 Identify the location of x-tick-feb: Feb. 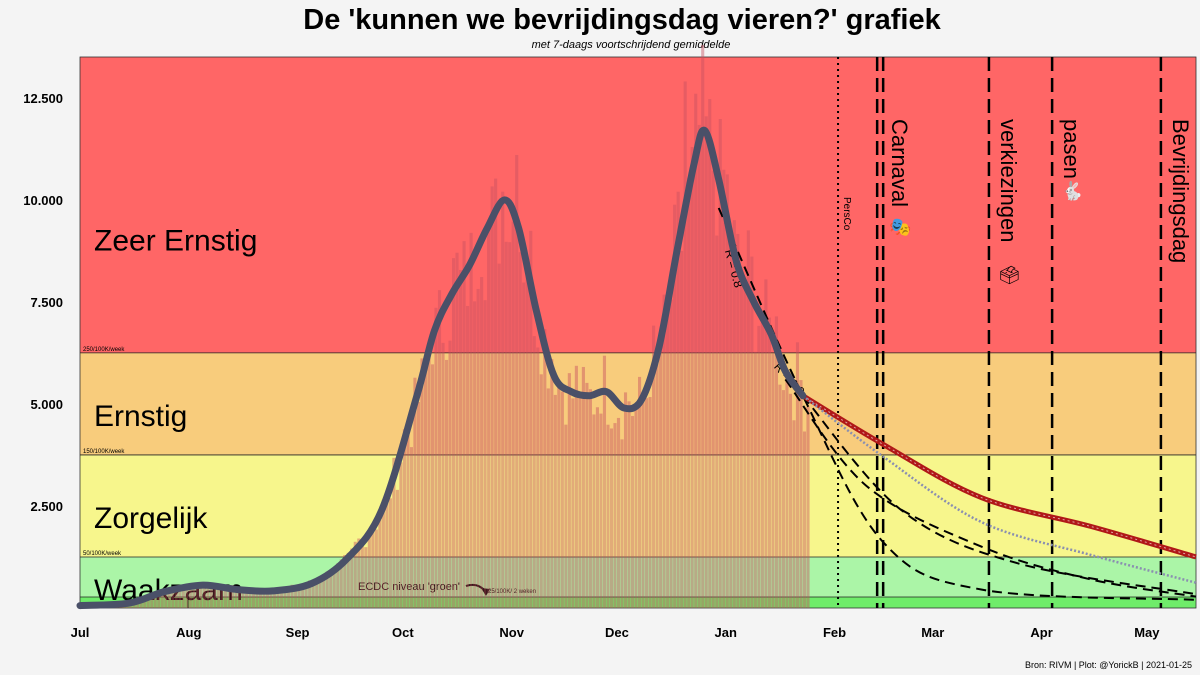
(834, 632).